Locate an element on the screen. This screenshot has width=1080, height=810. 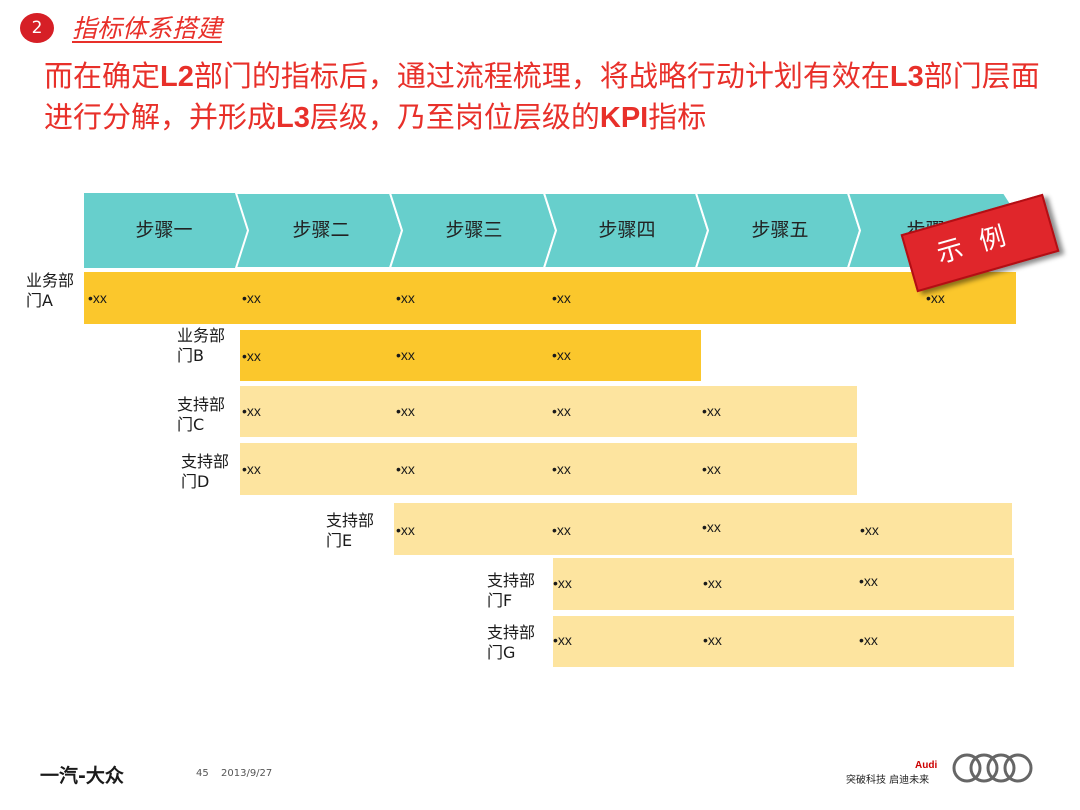
company-logo: 一汽-大众 is located at coordinates (82, 776).